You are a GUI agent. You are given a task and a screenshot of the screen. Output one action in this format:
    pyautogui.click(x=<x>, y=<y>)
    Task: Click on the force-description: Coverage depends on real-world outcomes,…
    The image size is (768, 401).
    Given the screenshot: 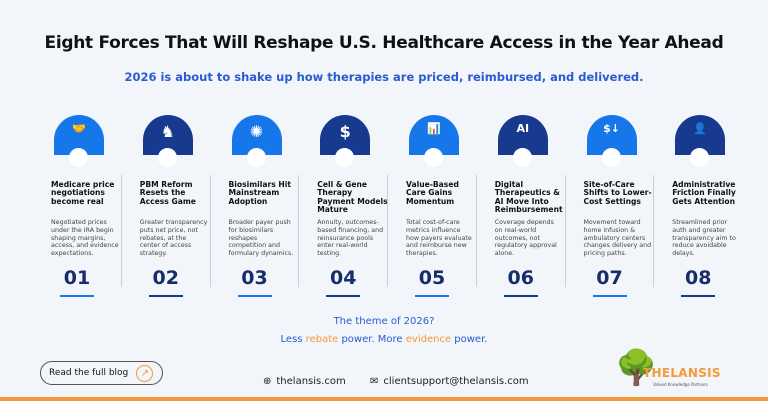 What is the action you would take?
    pyautogui.click(x=525, y=238)
    